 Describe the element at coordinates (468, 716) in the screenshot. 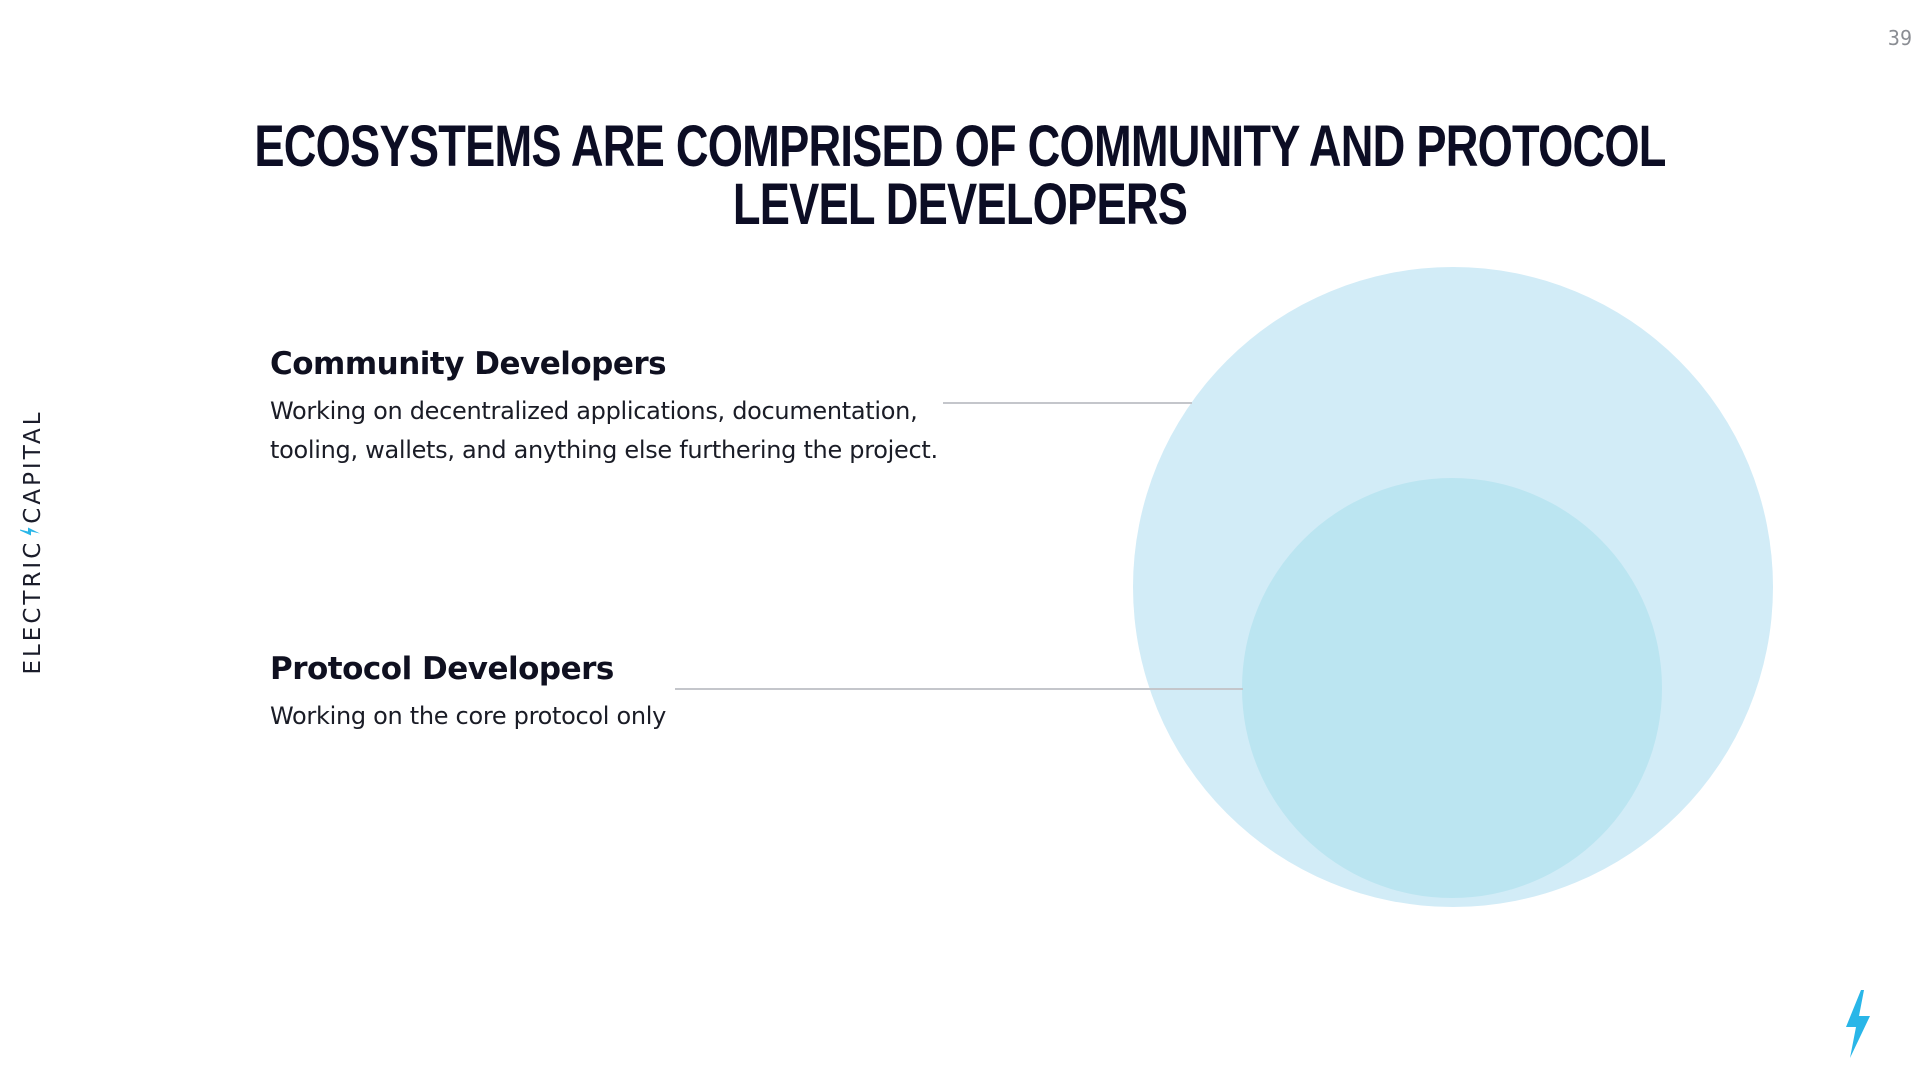

I see `protocol-description-line-1: Working on the core protocol only` at that location.